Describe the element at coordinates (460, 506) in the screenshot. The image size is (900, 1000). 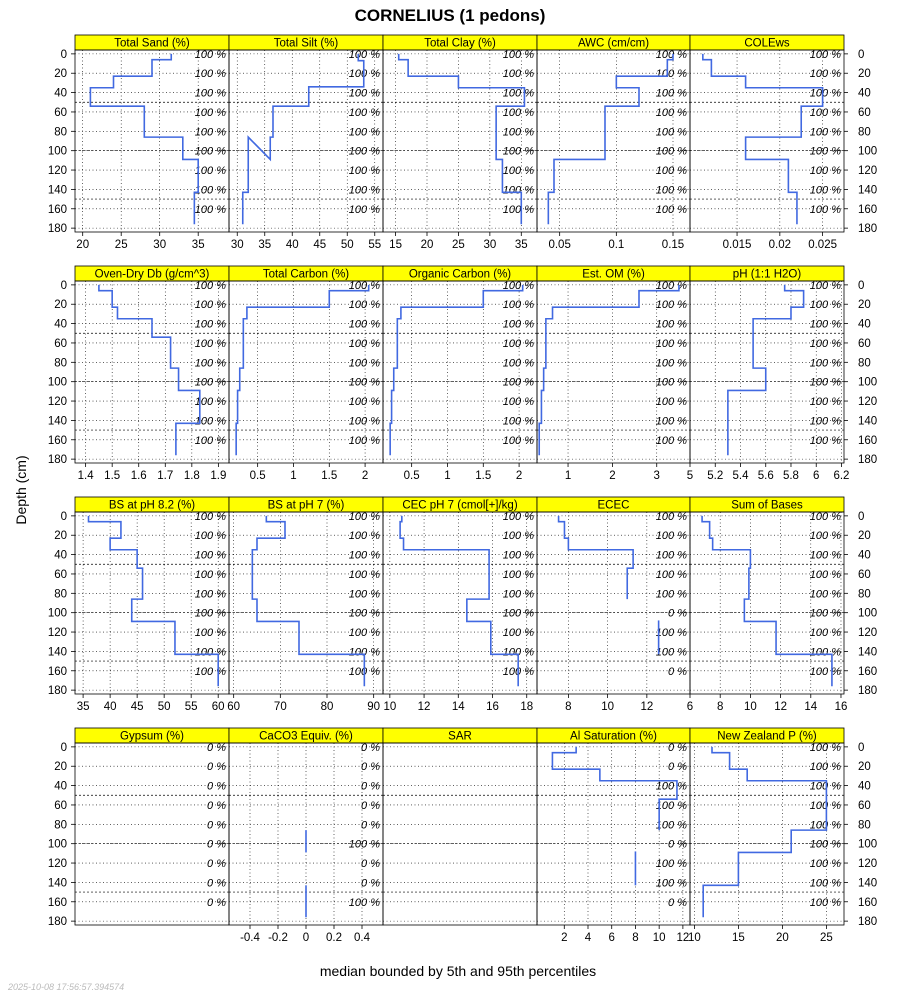
I see `panel-strip-label: CEC pH 7 (cmol[+]/kg)` at that location.